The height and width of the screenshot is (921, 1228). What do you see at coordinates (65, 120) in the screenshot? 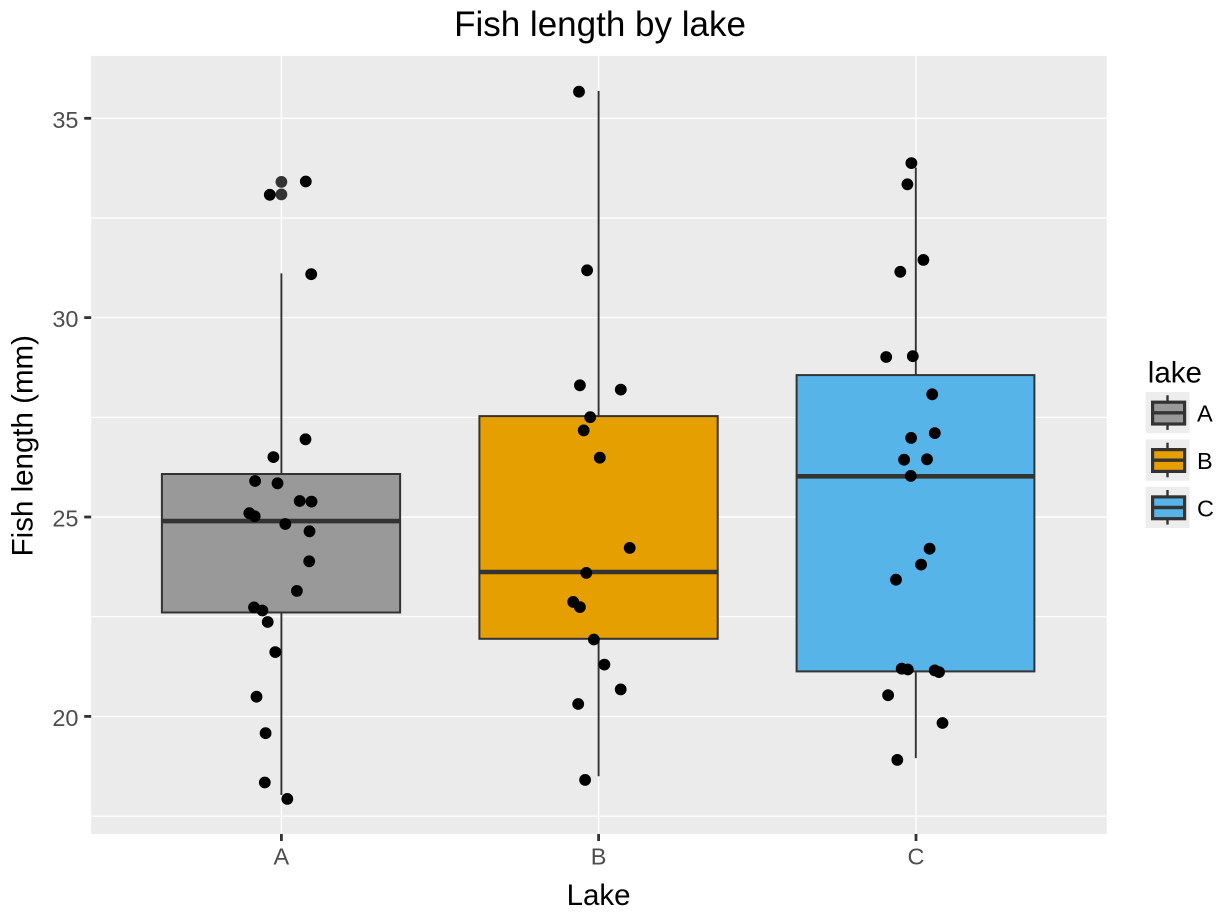
I see `svg-text: 35` at bounding box center [65, 120].